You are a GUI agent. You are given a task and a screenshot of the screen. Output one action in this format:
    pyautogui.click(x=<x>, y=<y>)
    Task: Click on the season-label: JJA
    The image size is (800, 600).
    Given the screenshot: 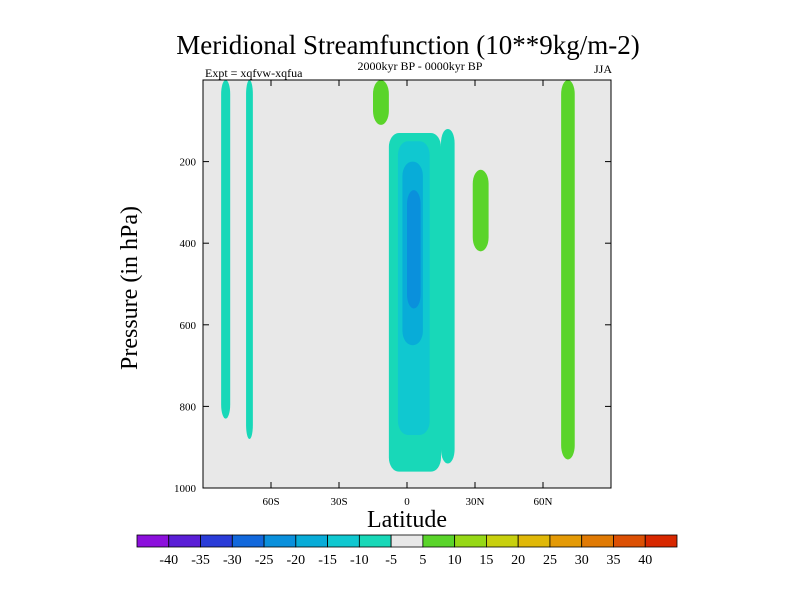 What is the action you would take?
    pyautogui.click(x=603, y=69)
    